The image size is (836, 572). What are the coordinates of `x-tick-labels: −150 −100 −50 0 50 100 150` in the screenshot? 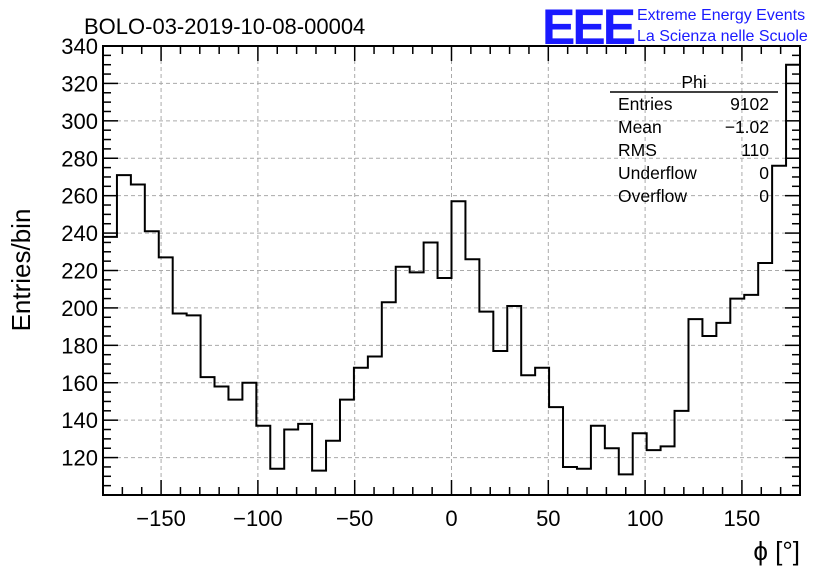 It's located at (448, 518).